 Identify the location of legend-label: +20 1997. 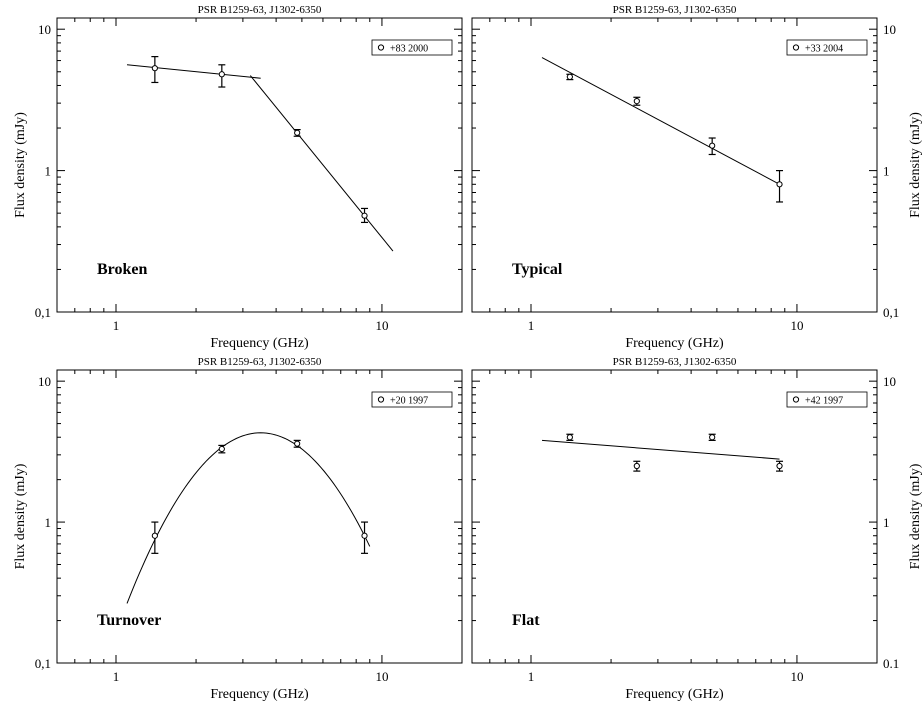
(409, 401).